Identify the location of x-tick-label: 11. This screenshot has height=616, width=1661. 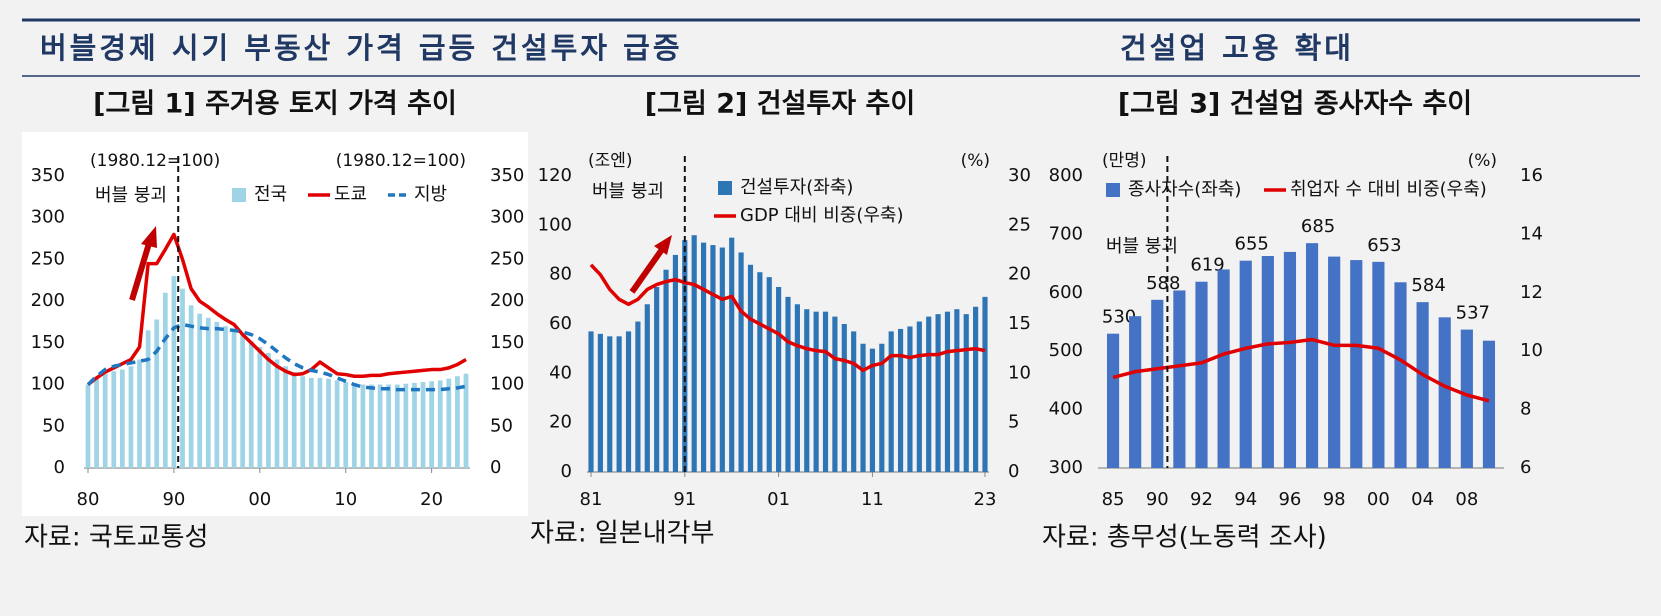
(872, 499).